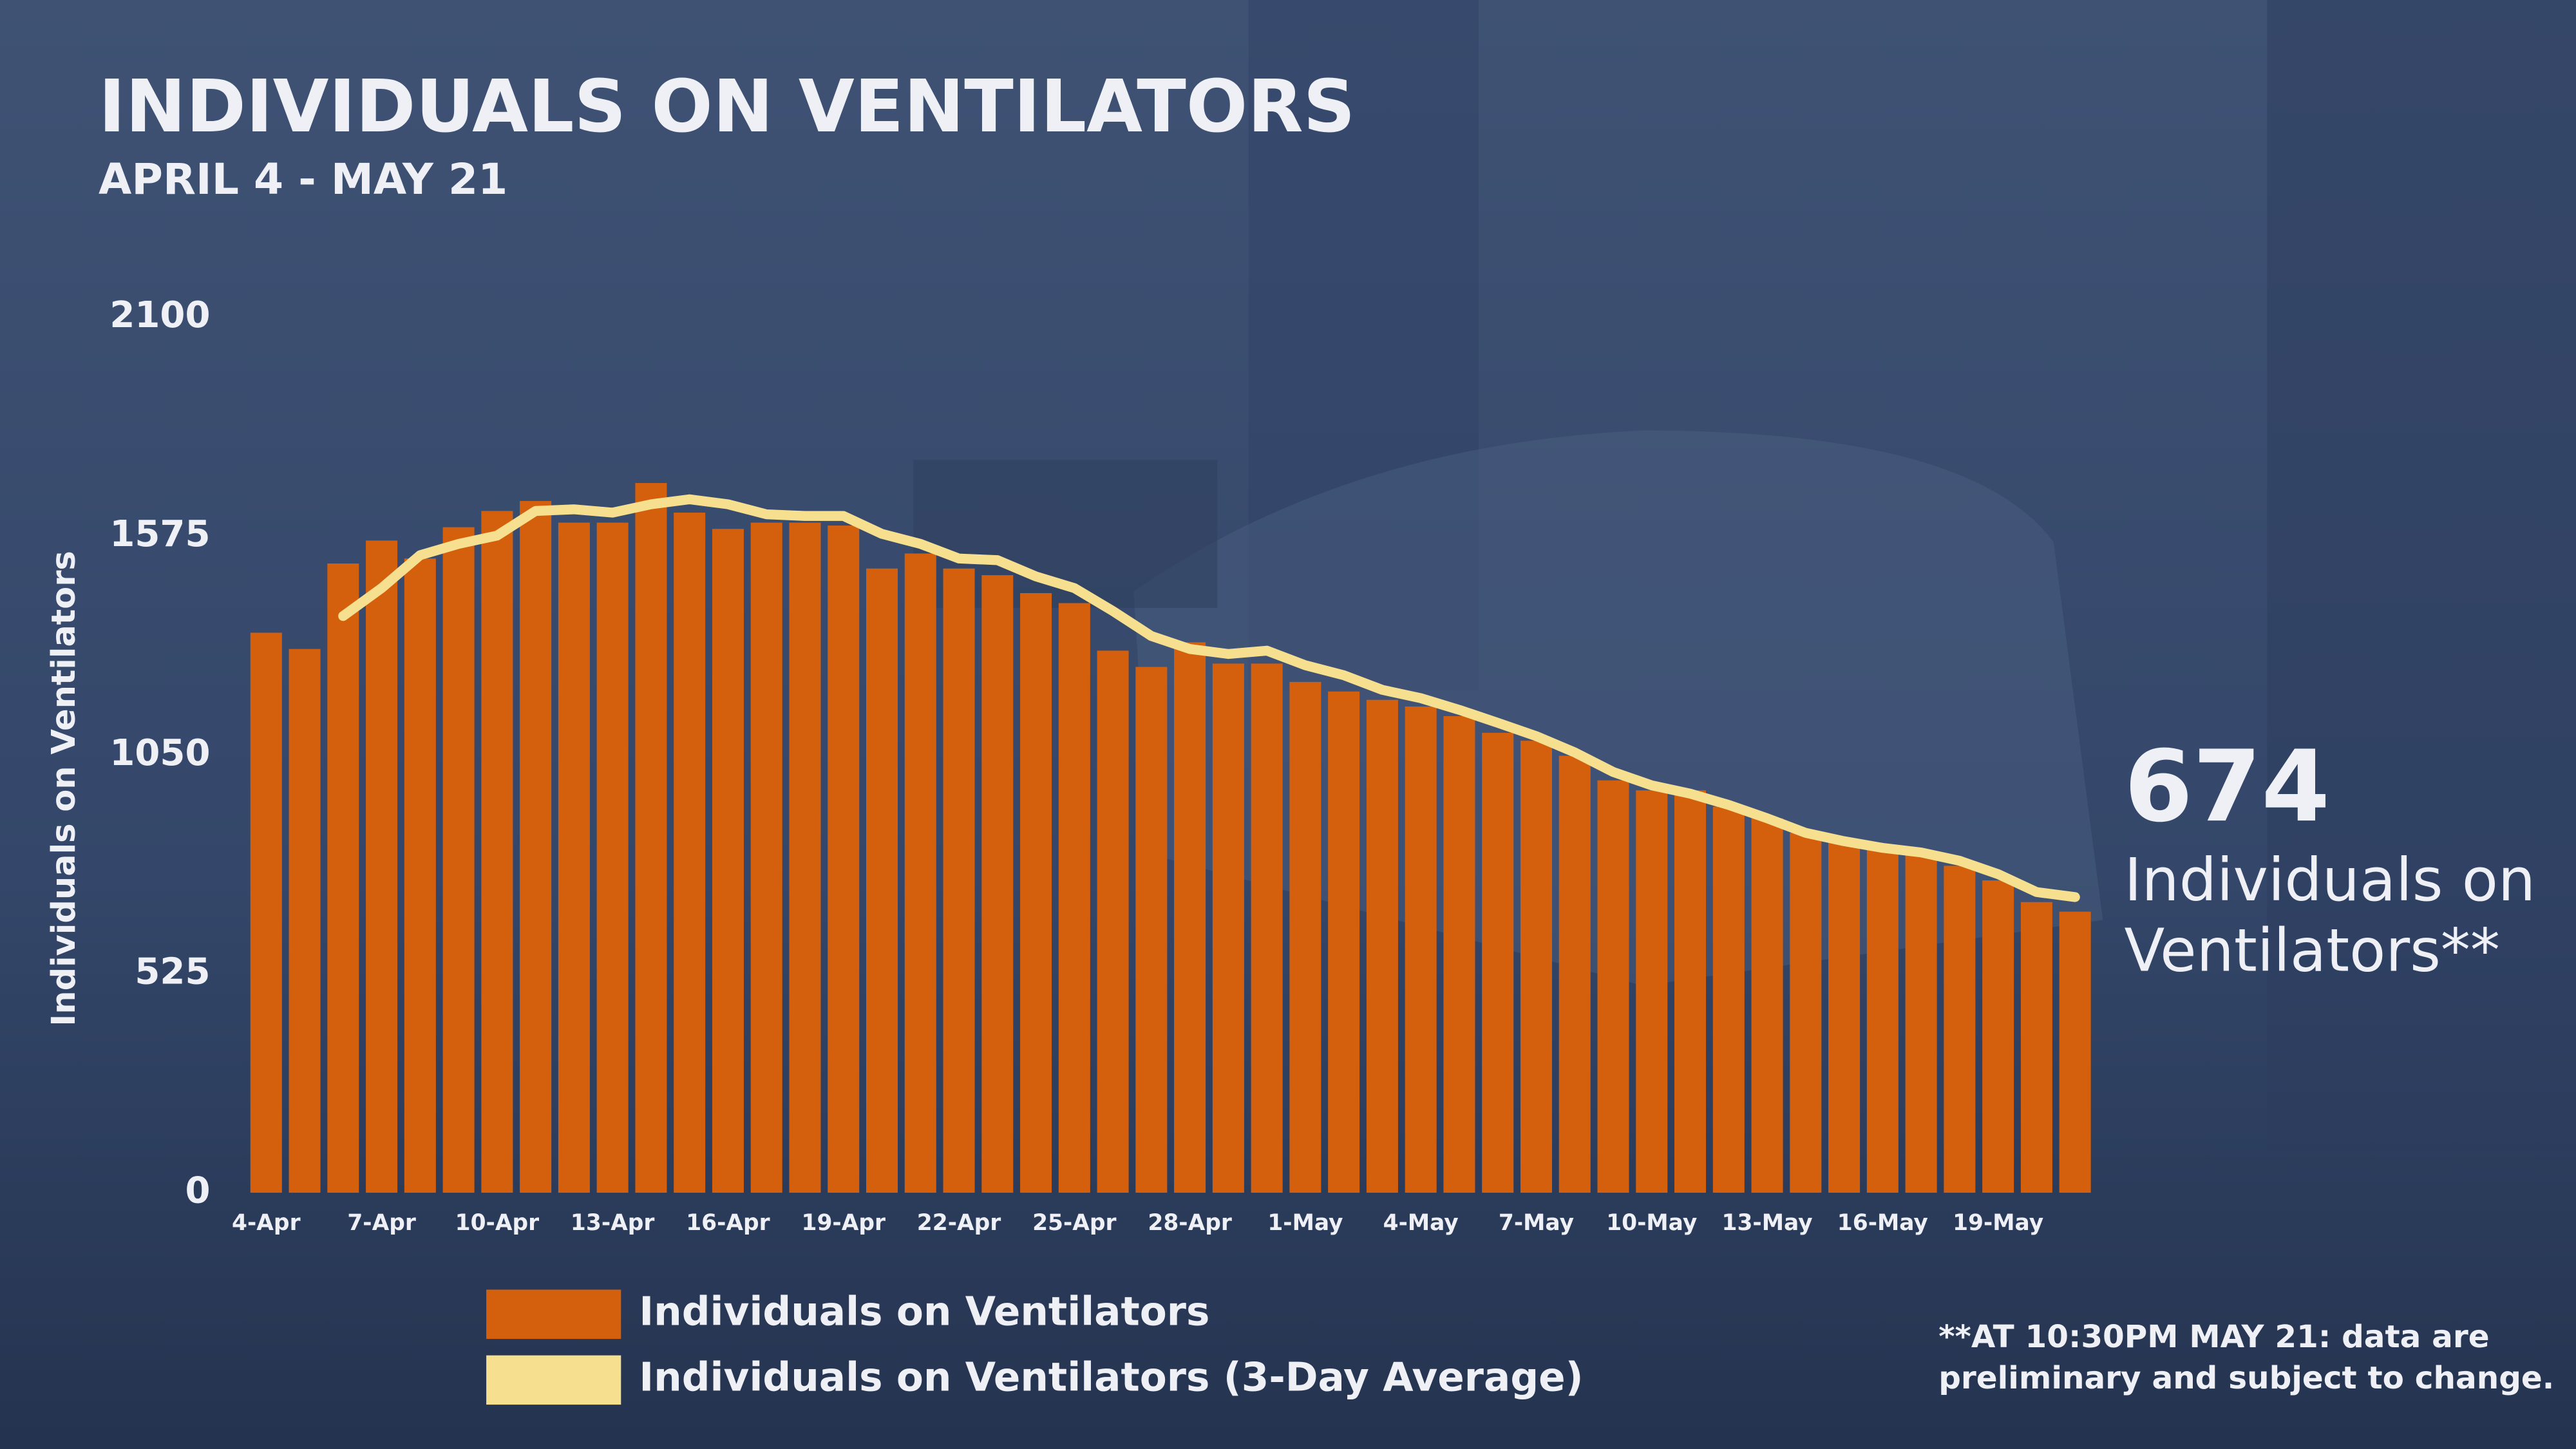  Describe the element at coordinates (1421, 1223) in the screenshot. I see `x-tick-label: 4-May` at that location.